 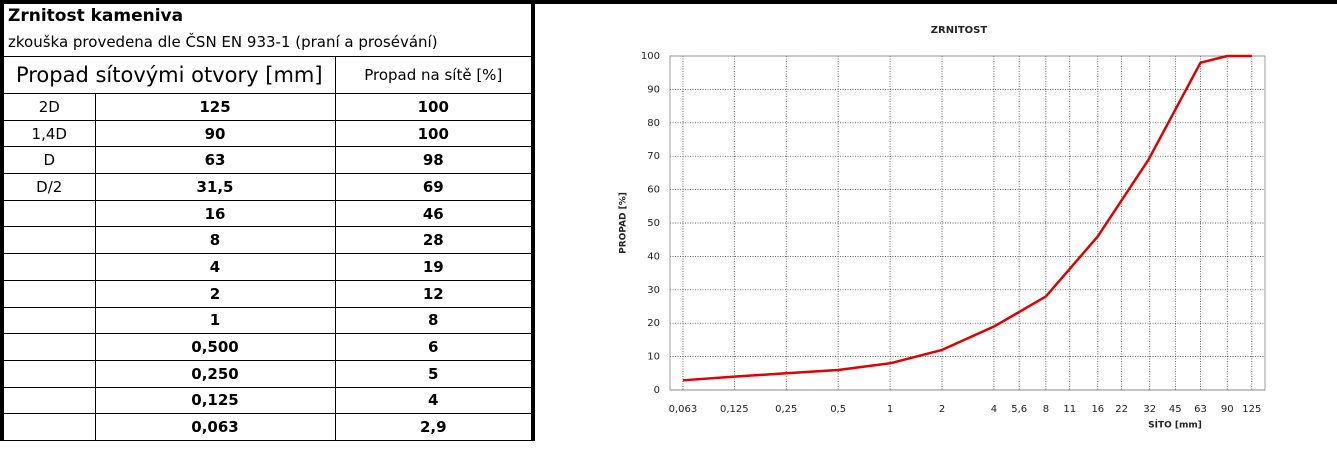 What do you see at coordinates (215, 133) in the screenshot?
I see `table-cell: 90` at bounding box center [215, 133].